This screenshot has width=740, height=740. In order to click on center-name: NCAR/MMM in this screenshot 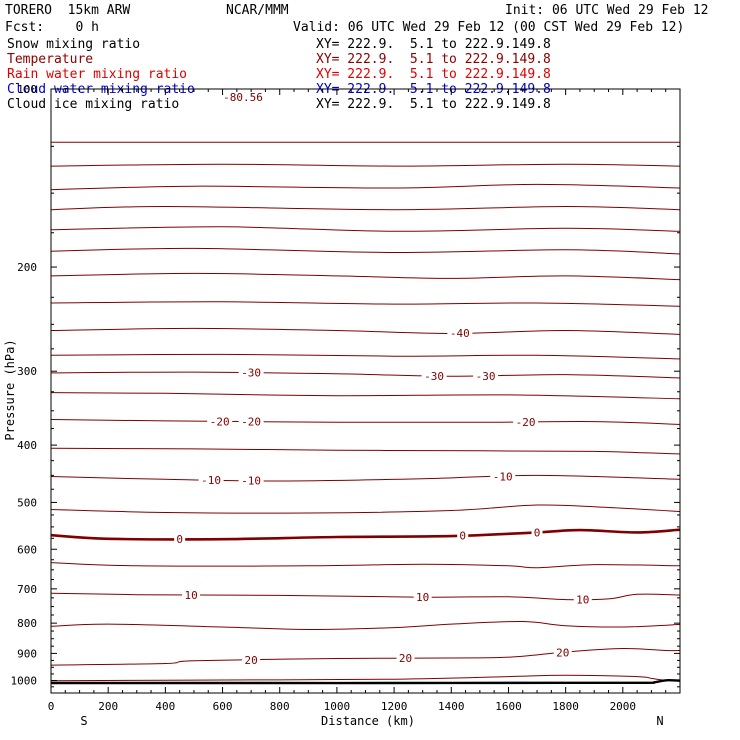, I will do `click(257, 10)`.